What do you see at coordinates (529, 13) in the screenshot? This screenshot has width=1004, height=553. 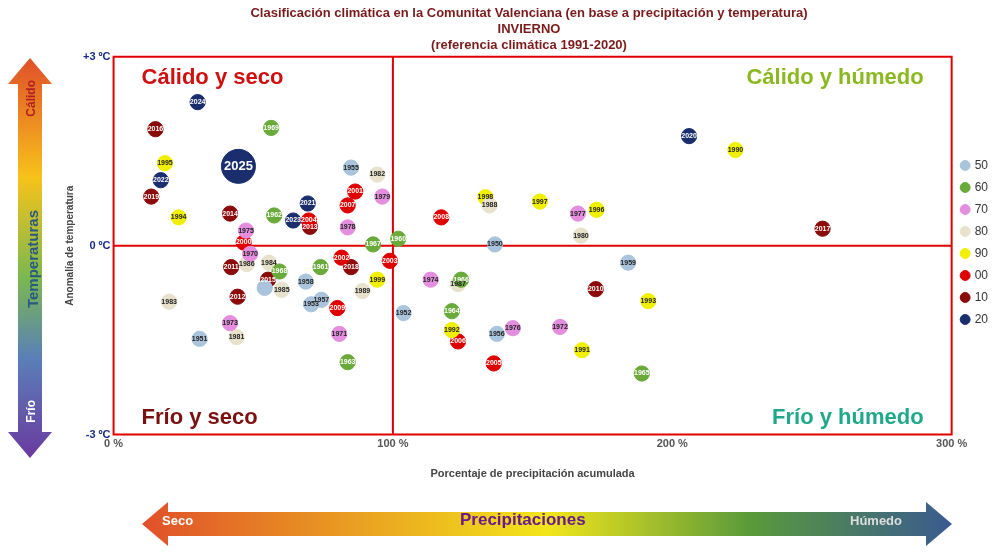 I see `chart-title: Clasificación climática en la Comunitat Valenciana (en base a precipitación y temperatura)` at bounding box center [529, 13].